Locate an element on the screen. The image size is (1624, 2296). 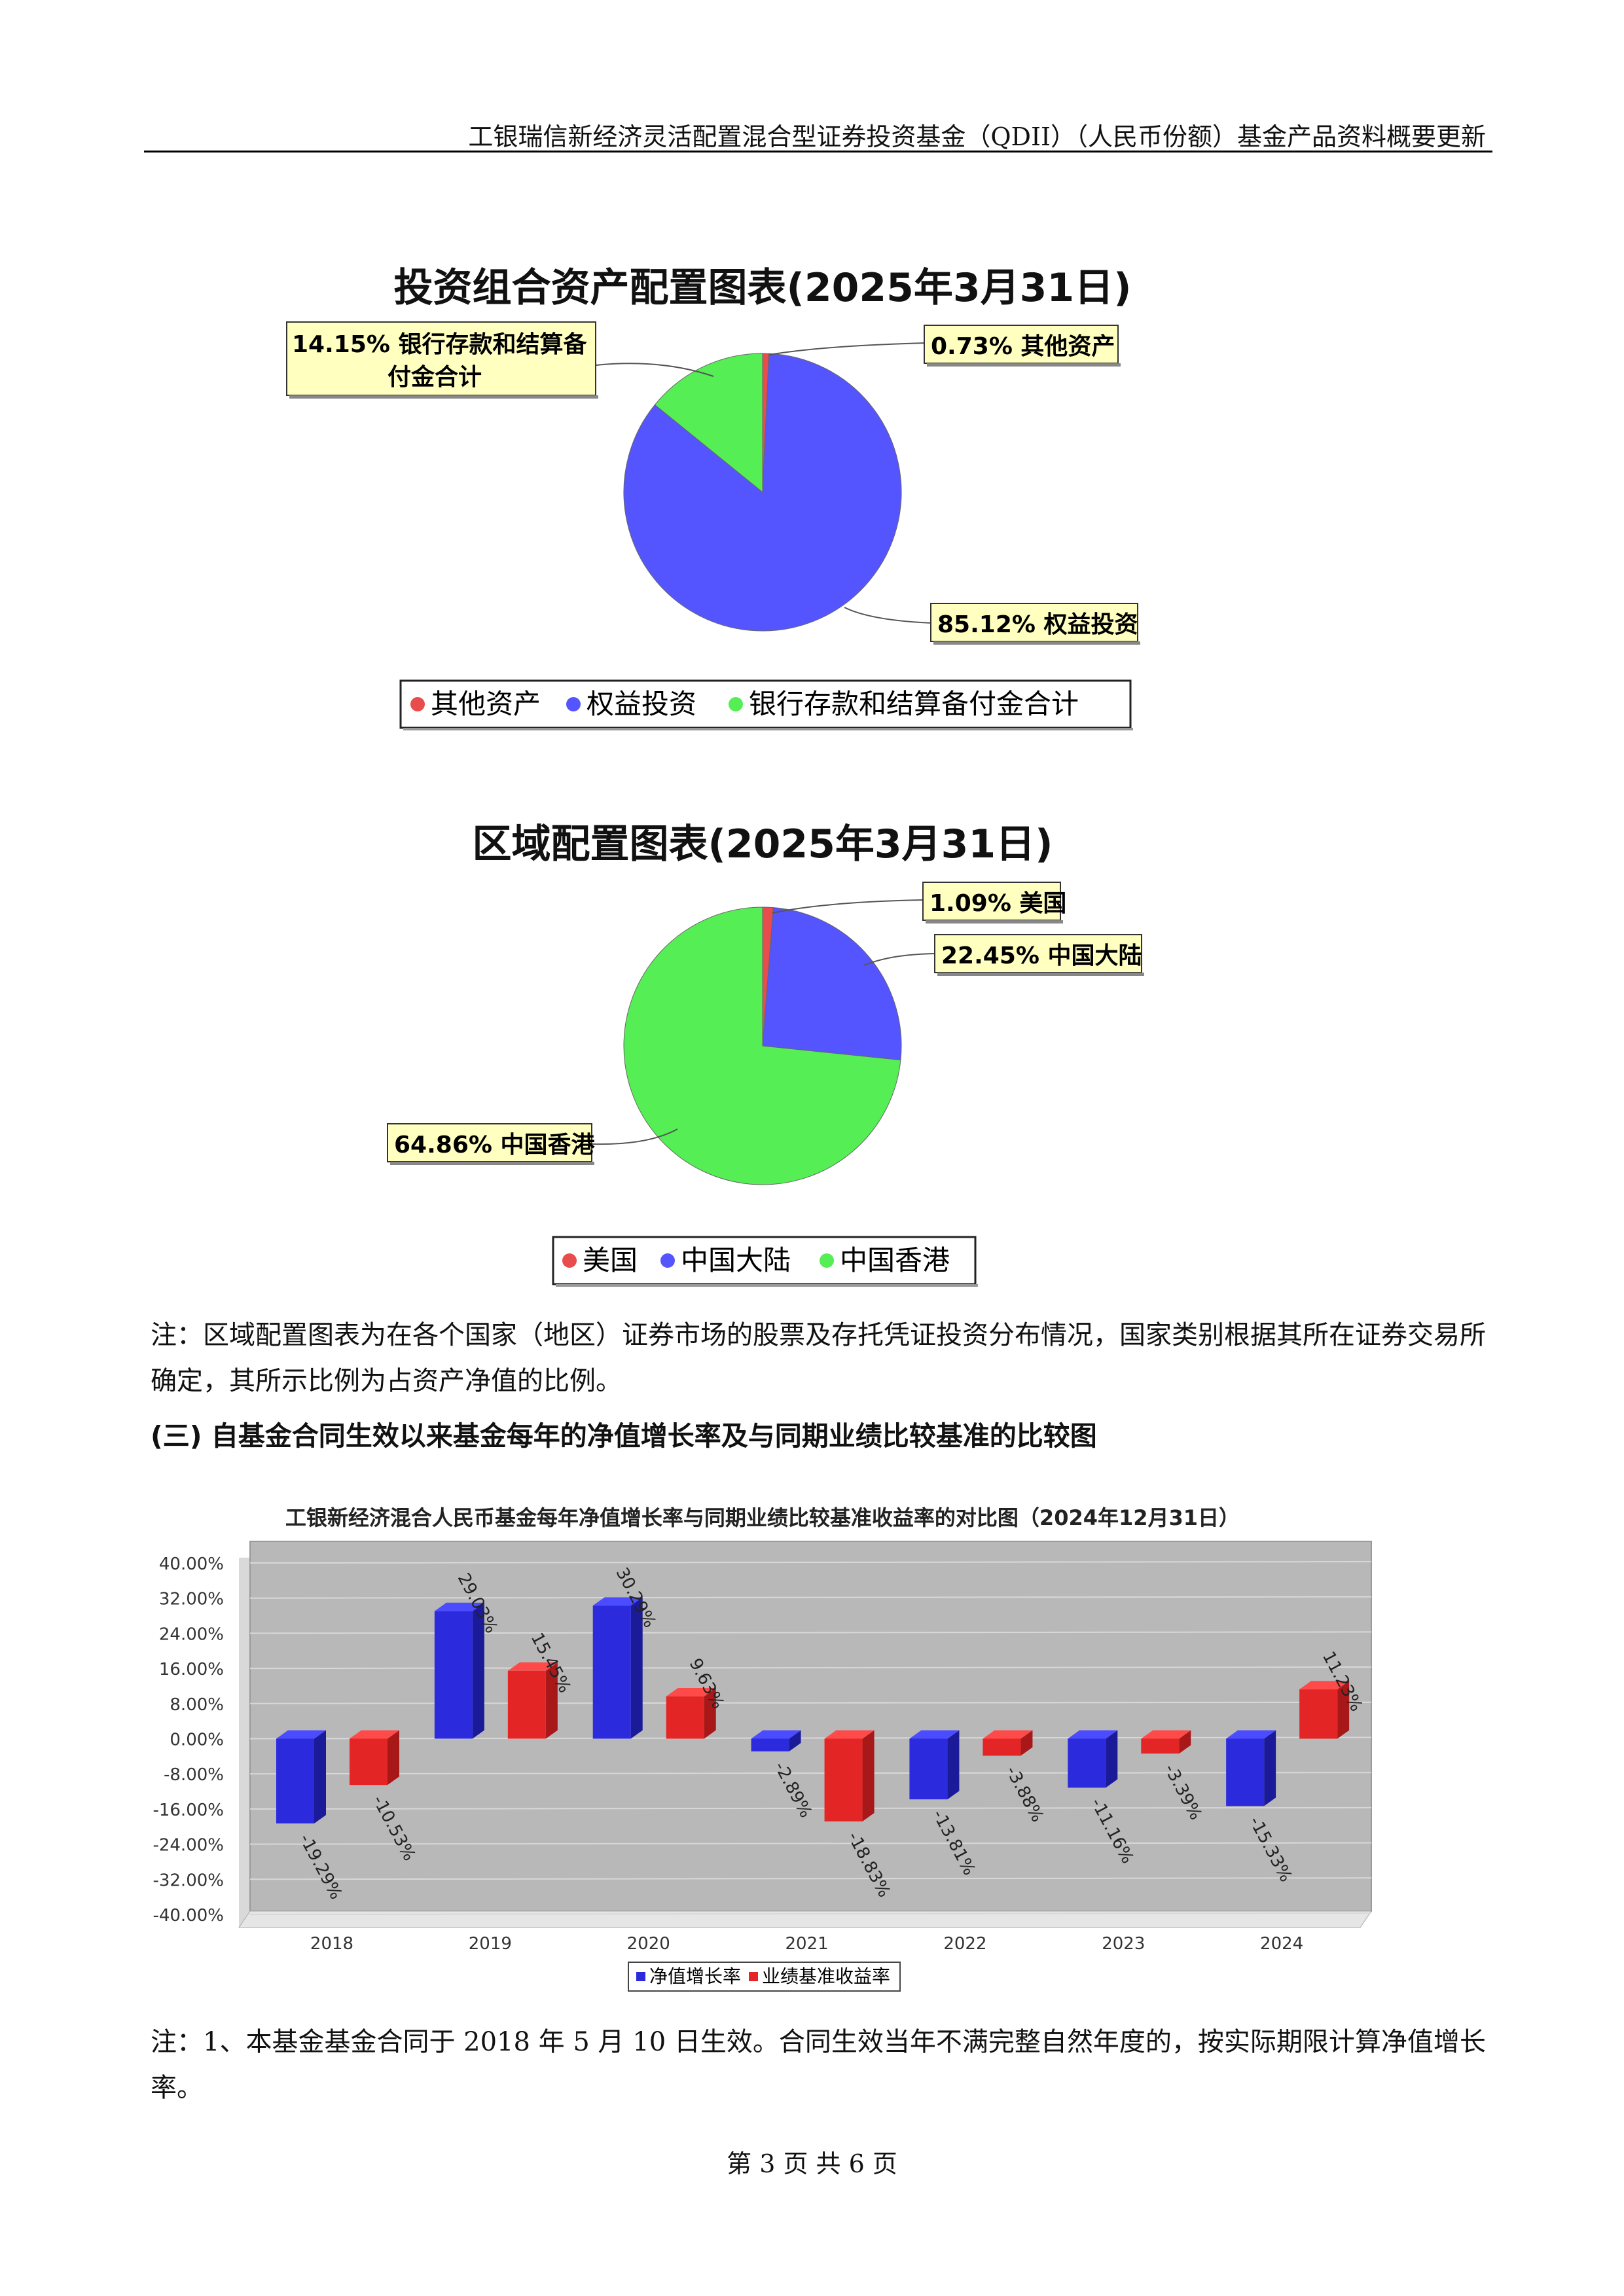
region-label-mainland: 22.45% 中国大陆 is located at coordinates (1039, 955).